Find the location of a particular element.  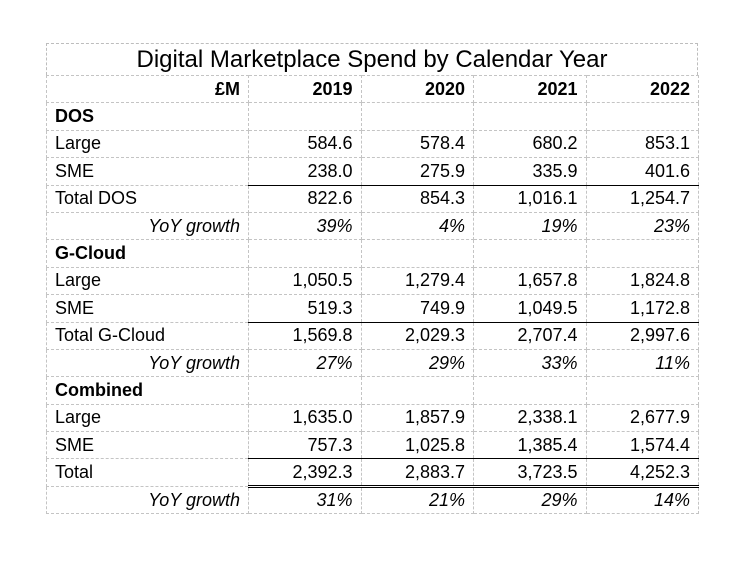

value-cell: 2,707.4 is located at coordinates (530, 335).